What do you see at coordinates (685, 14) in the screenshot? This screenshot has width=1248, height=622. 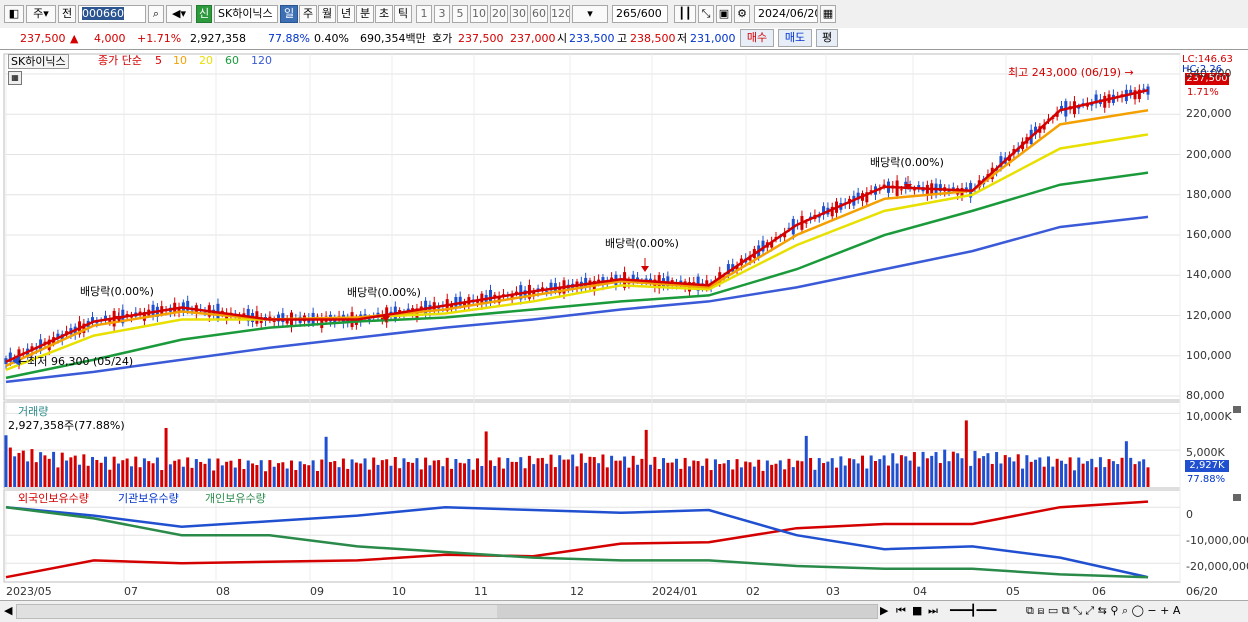 I see `candle-icon: ┃┃` at bounding box center [685, 14].